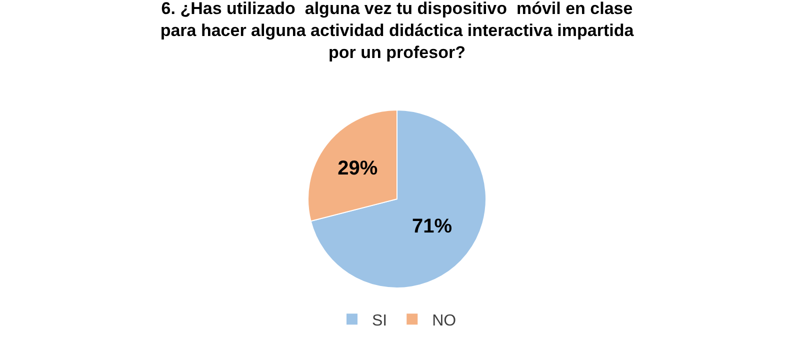 This screenshot has height=346, width=794. What do you see at coordinates (444, 321) in the screenshot?
I see `legend-label: NO` at bounding box center [444, 321].